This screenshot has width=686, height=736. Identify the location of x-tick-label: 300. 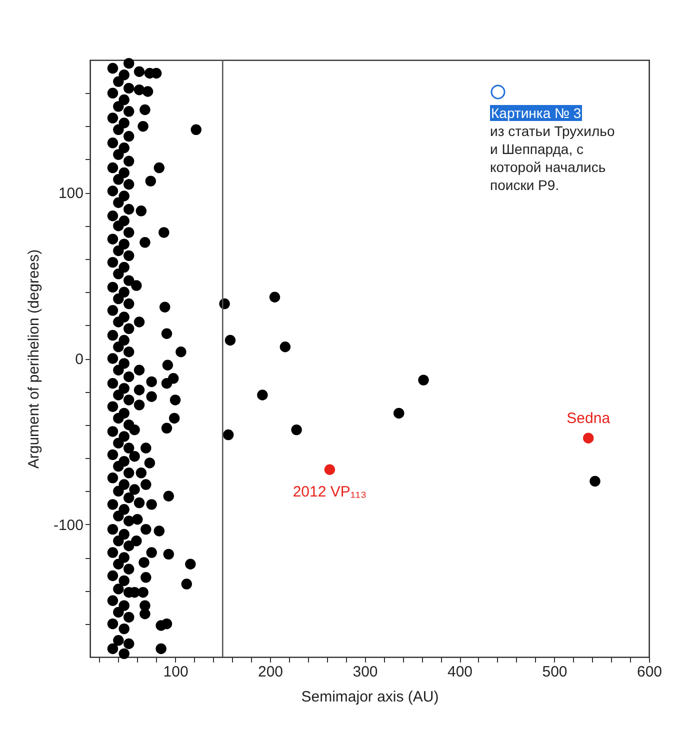
(365, 672).